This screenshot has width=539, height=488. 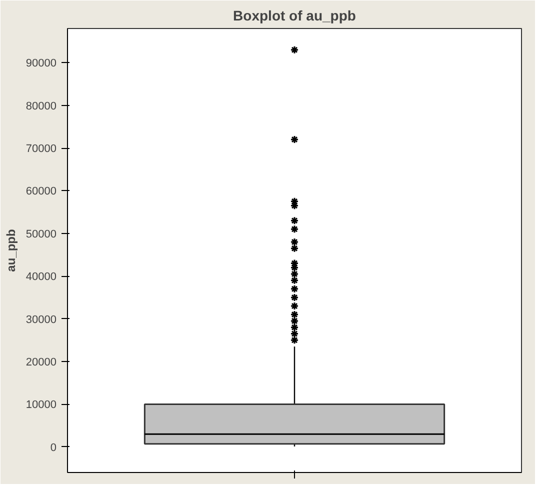 I want to click on y-tick-label: 80000, so click(x=41, y=106).